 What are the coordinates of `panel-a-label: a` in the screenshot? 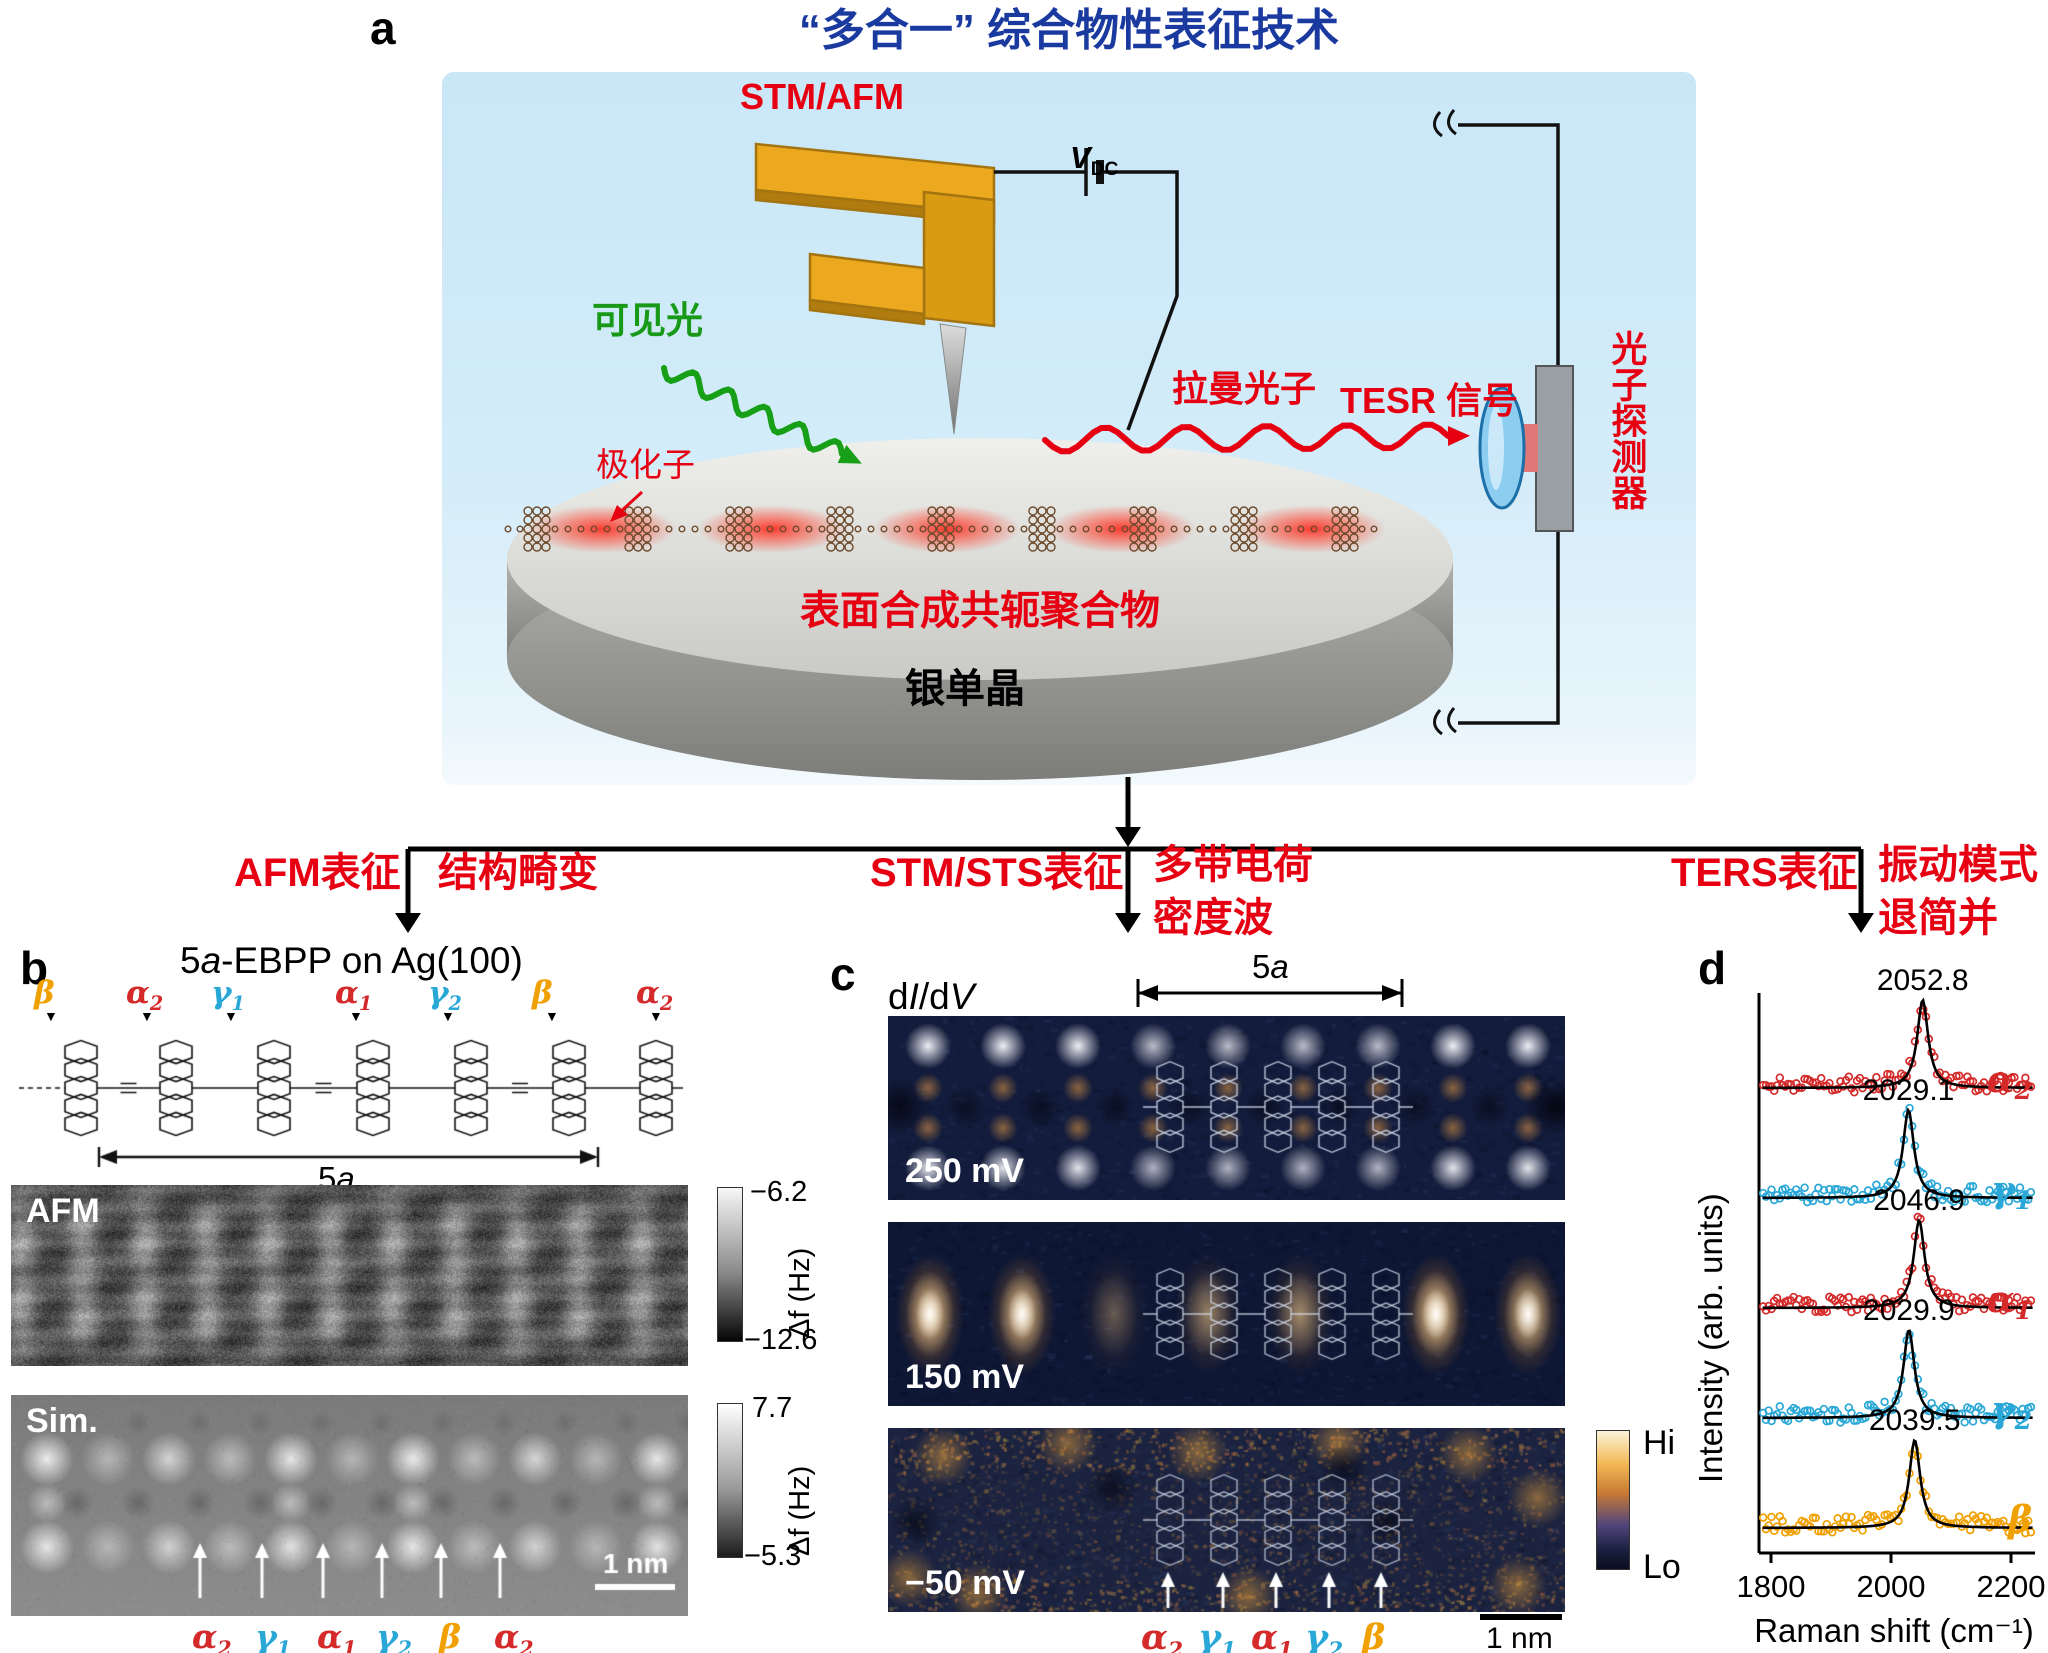 It's located at (383, 28).